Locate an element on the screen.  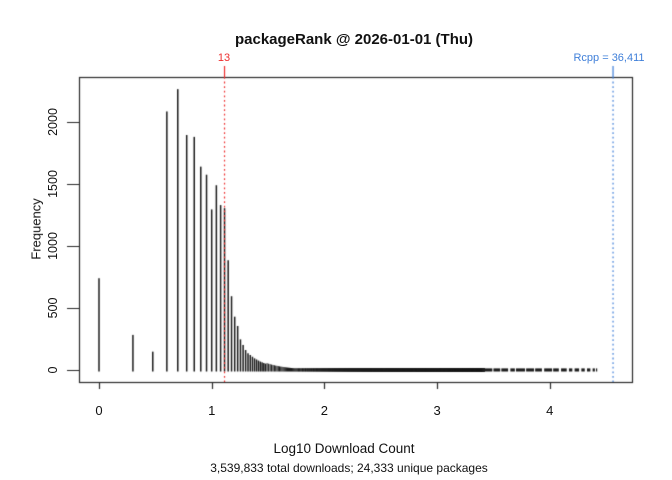
y-tick-label: 2000 is located at coordinates (53, 122).